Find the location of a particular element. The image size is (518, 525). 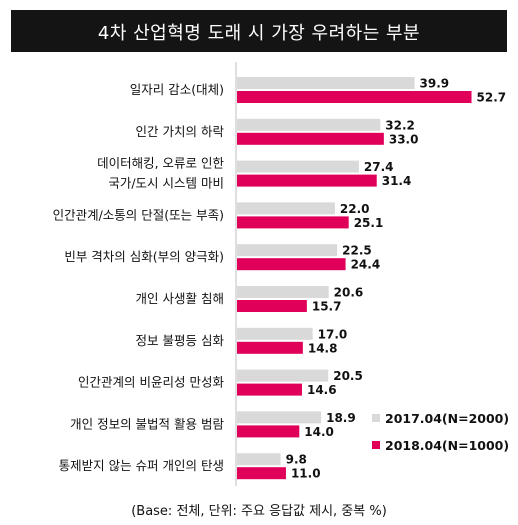

category-label: 데이터해킹, 오류로 인한 is located at coordinates (160, 163).